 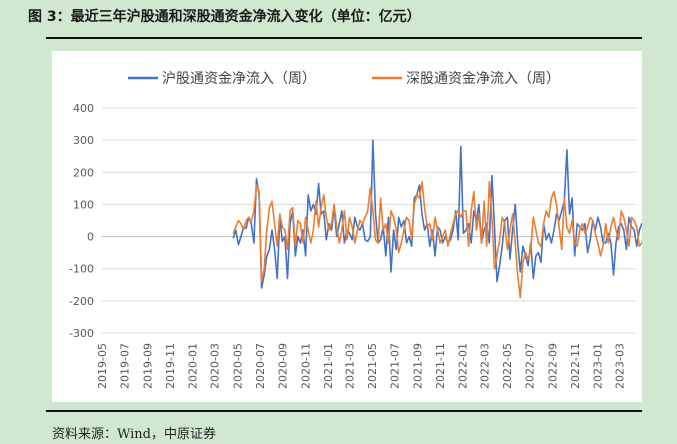 What do you see at coordinates (344, 79) in the screenshot?
I see `legend: 沪股通资金净流入（周） 深股通资金净流入（周）` at bounding box center [344, 79].